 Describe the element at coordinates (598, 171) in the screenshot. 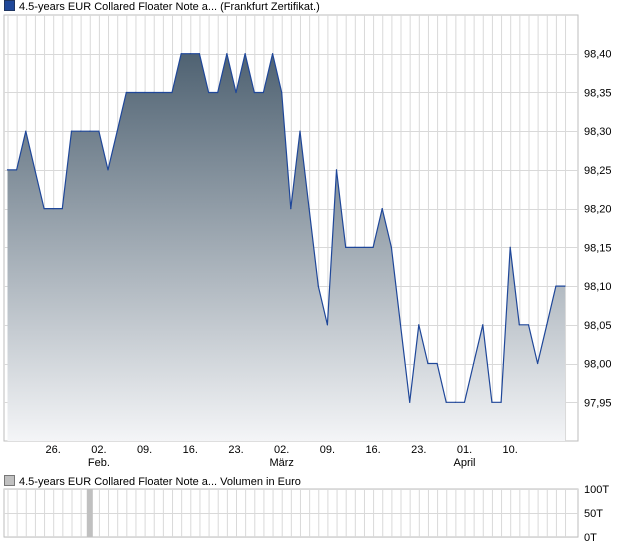

I see `price-y-tick-label: 98,25` at that location.